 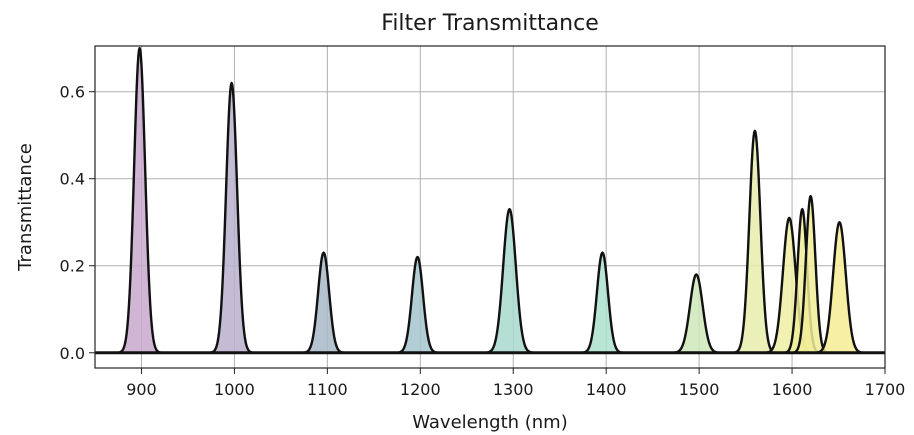 What do you see at coordinates (72, 266) in the screenshot?
I see `y-tick-label: 0.2` at bounding box center [72, 266].